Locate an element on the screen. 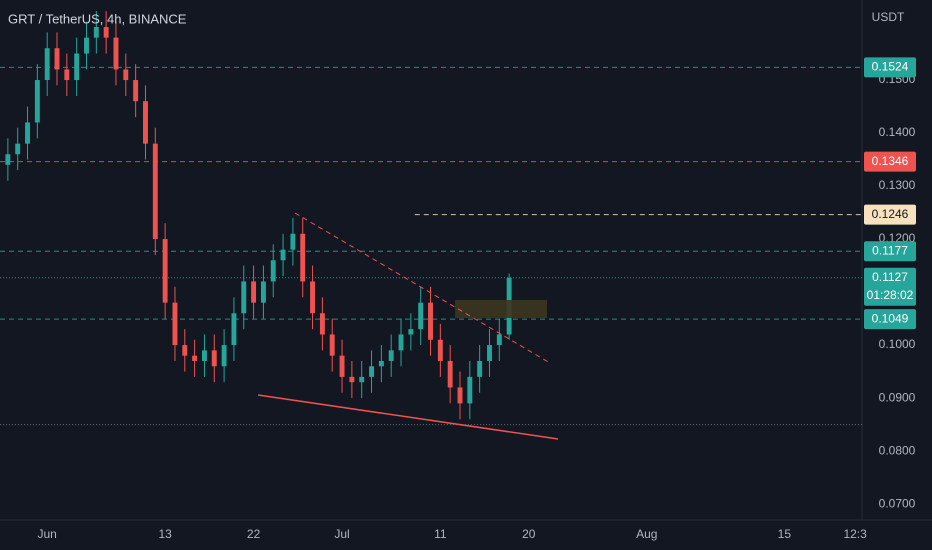  support-trendline is located at coordinates (408, 417).